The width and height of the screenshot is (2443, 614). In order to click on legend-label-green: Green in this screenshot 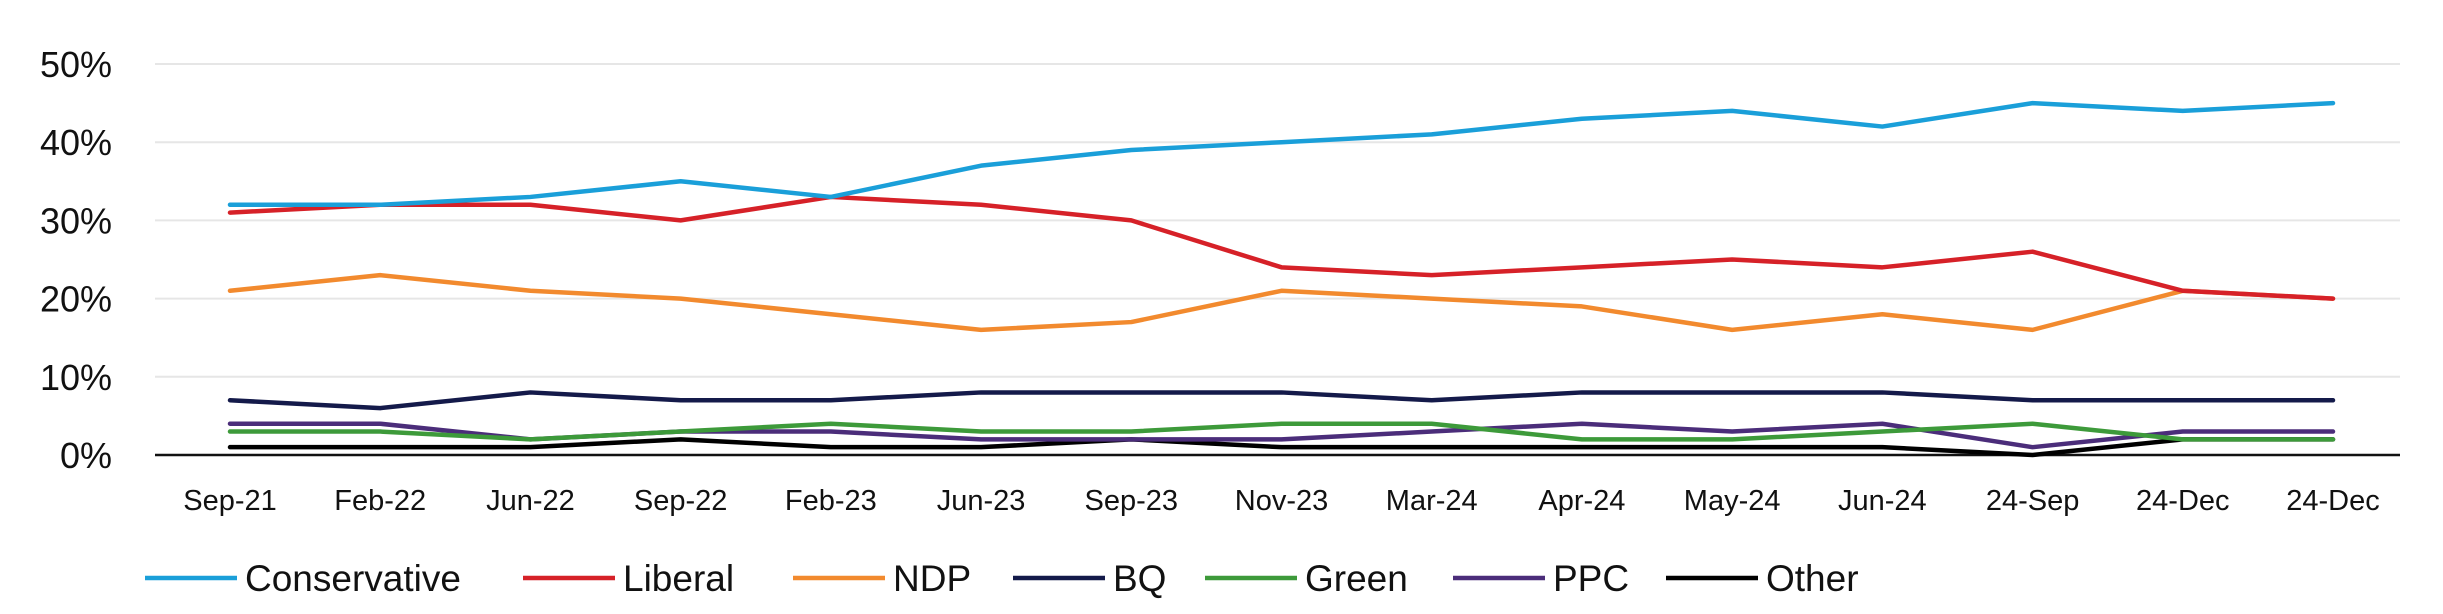, I will do `click(1356, 578)`.